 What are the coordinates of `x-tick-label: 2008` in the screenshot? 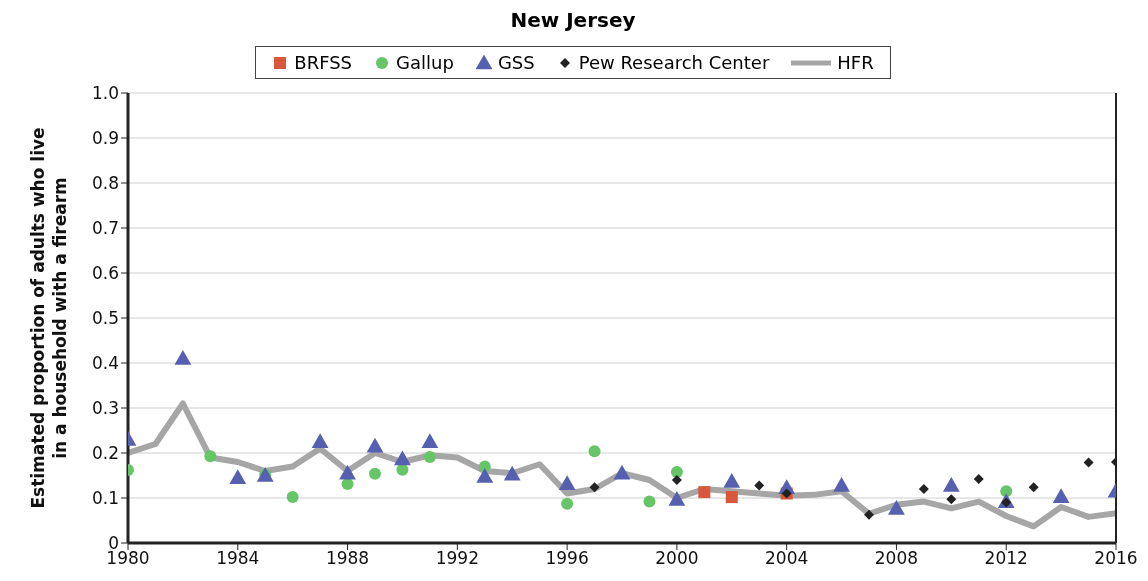 It's located at (896, 558).